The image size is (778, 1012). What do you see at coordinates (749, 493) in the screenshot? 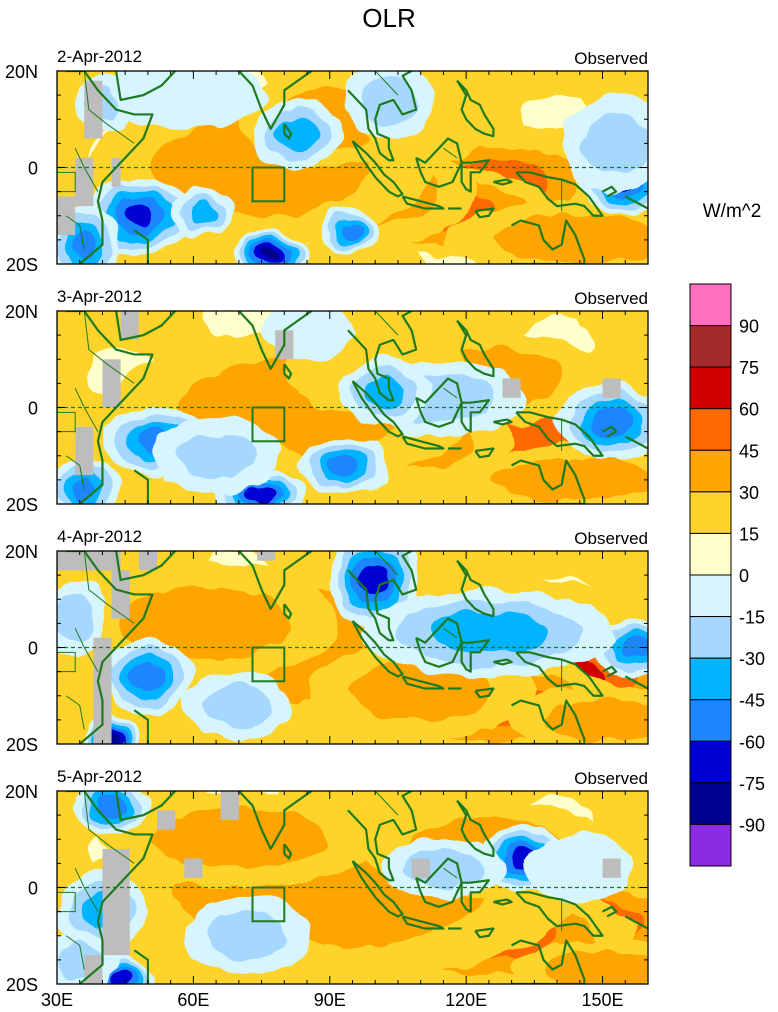
I see `colorbar-level-label: 30` at bounding box center [749, 493].